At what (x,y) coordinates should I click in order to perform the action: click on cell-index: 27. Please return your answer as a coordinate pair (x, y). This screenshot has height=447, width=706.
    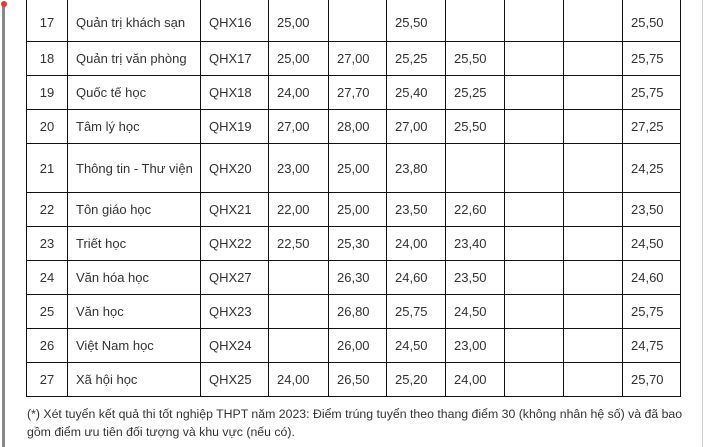
    Looking at the image, I should click on (47, 379).